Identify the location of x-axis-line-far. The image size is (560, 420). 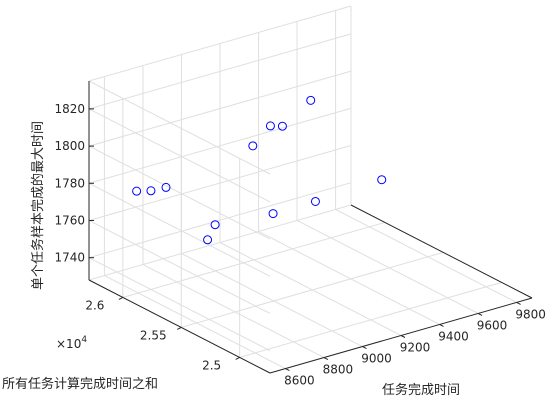
(441, 251).